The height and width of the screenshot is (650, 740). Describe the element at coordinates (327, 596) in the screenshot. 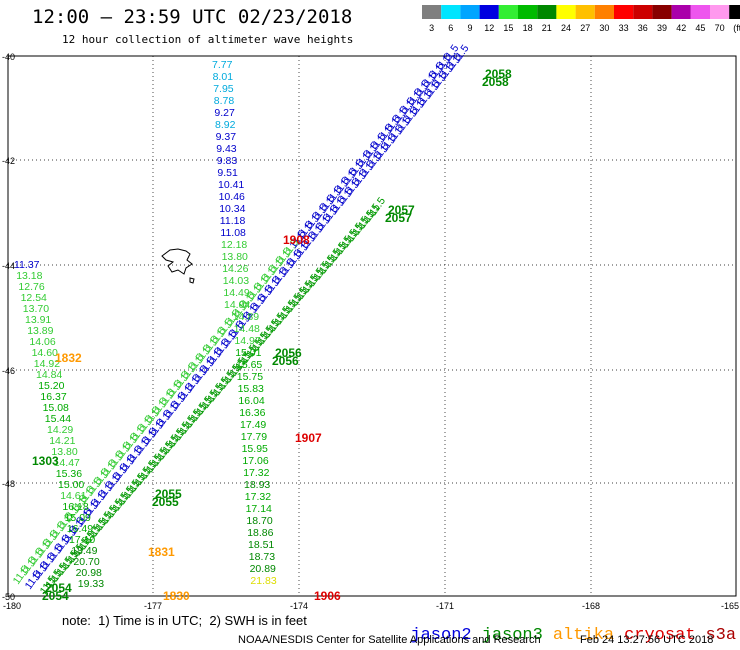

I see `pass-time-cryosat: 1906` at that location.